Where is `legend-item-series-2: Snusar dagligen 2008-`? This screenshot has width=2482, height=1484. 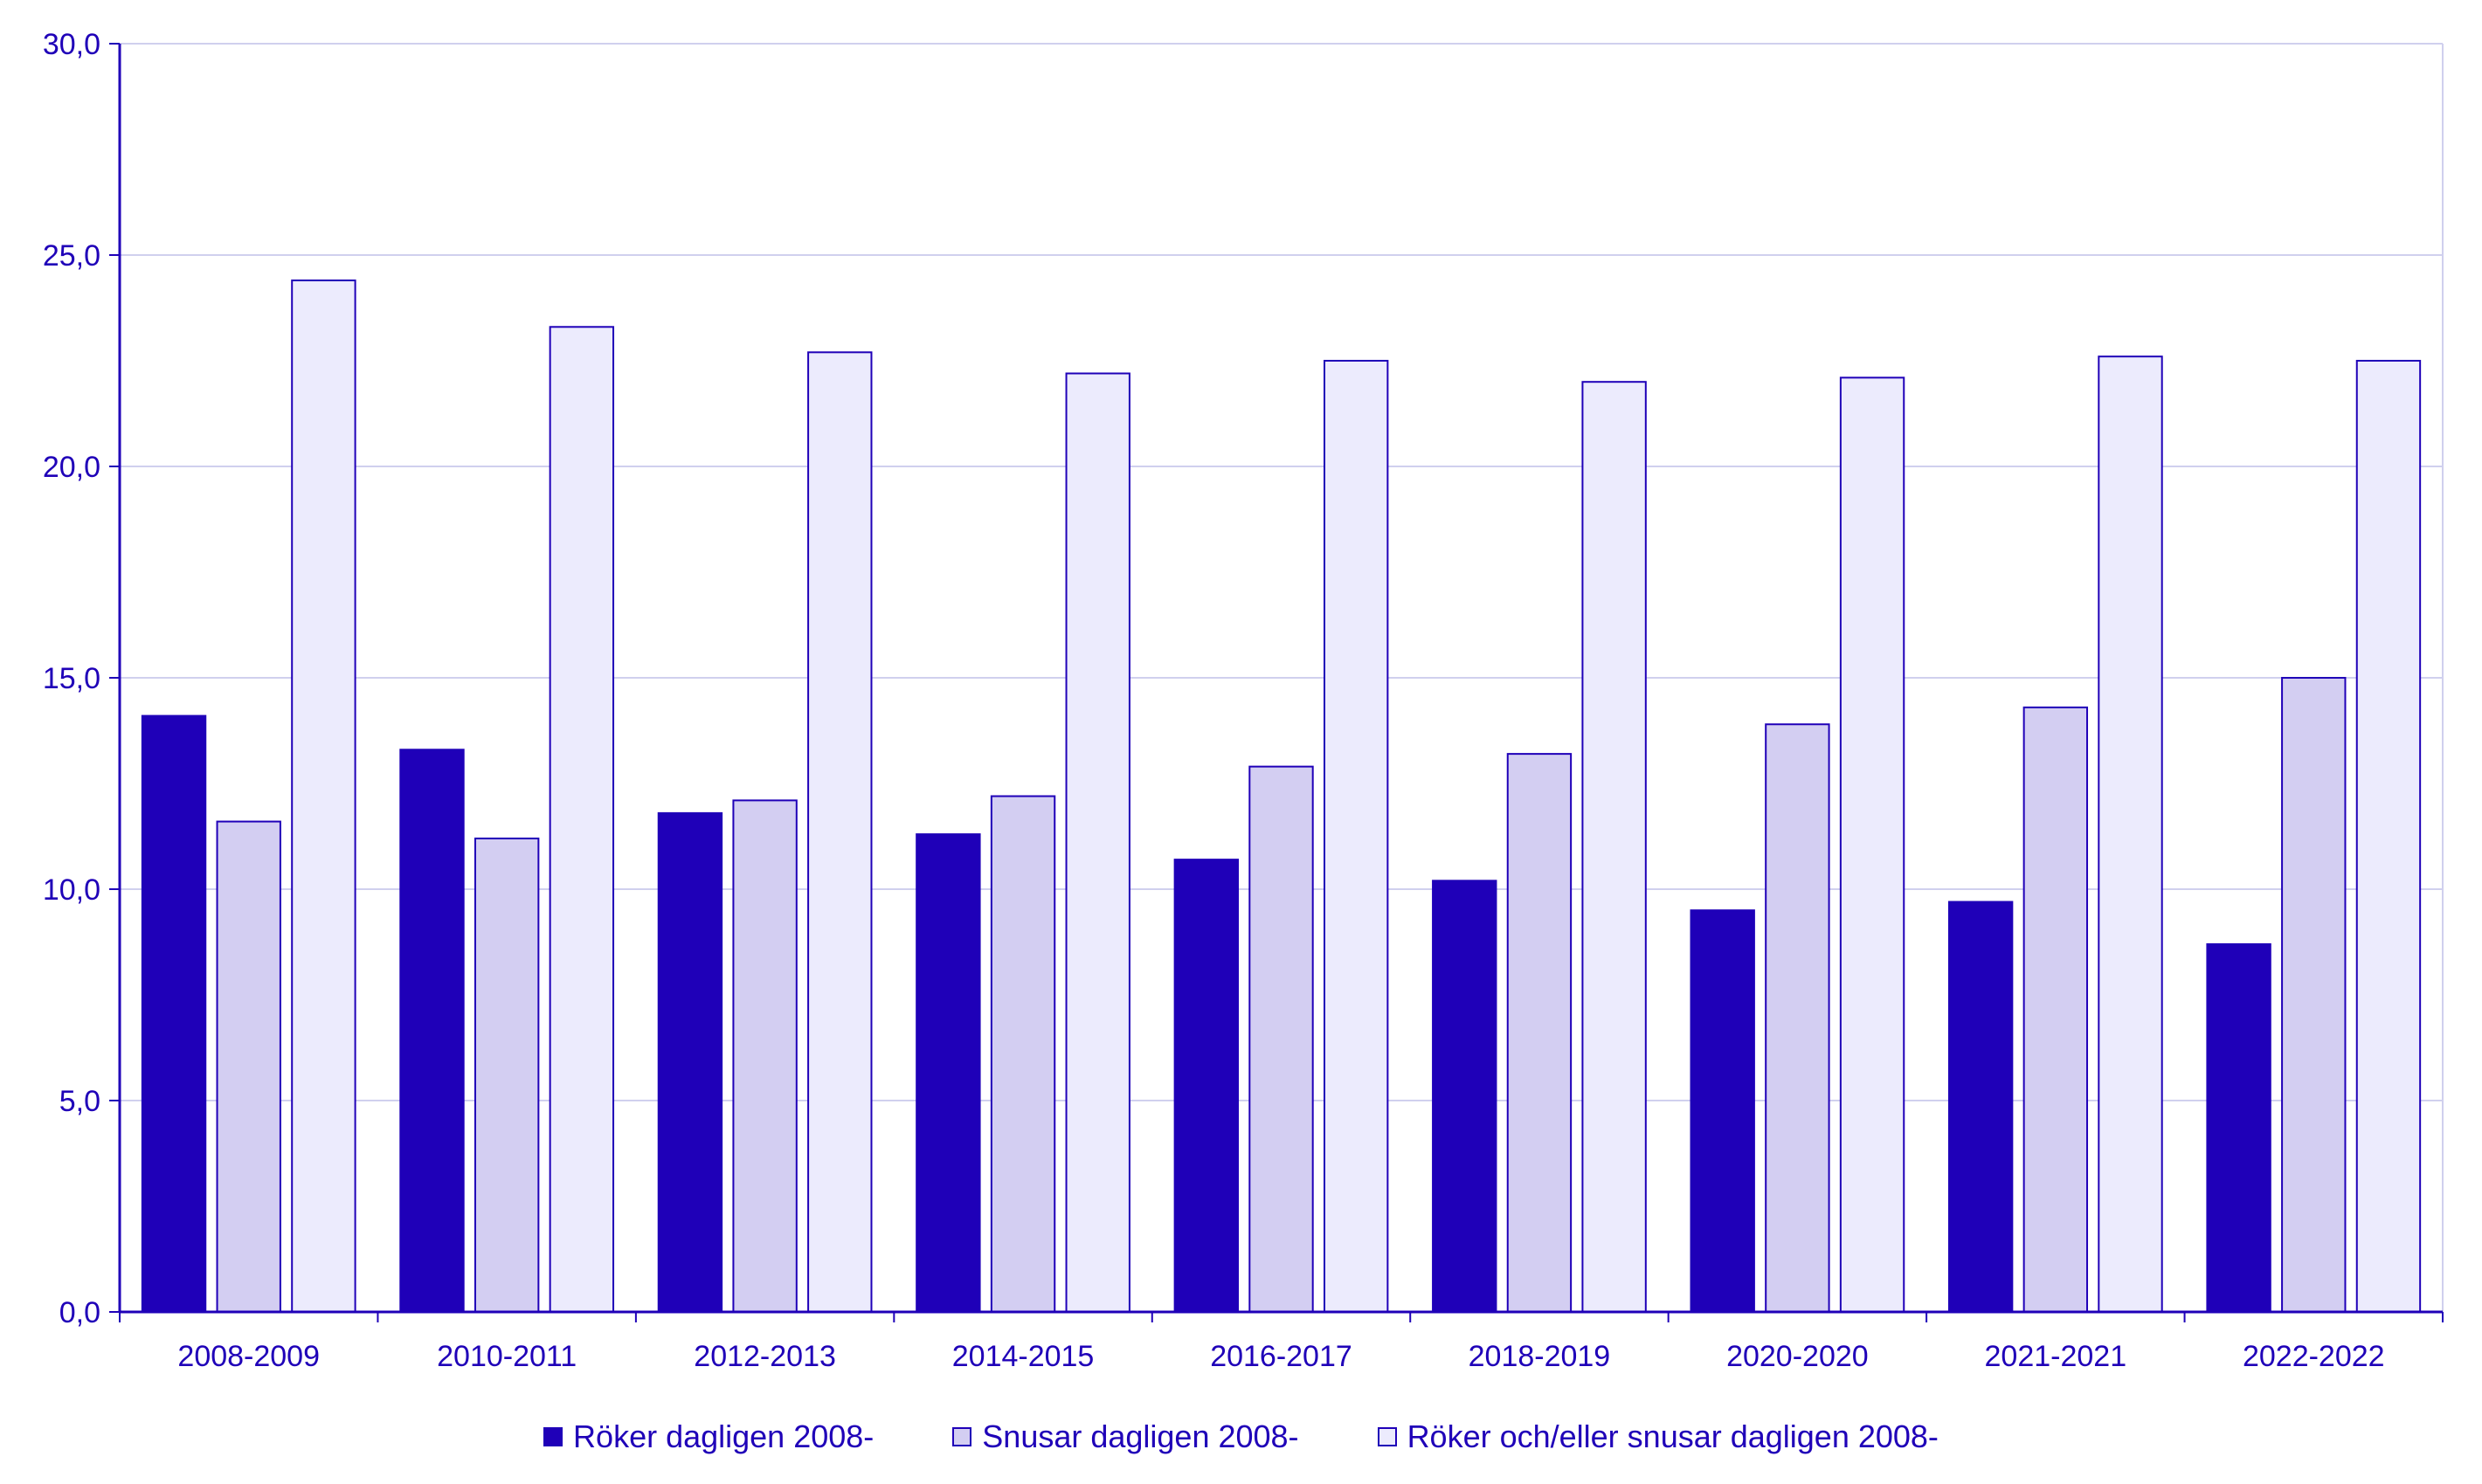 legend-item-series-2: Snusar dagligen 2008- is located at coordinates (1125, 1436).